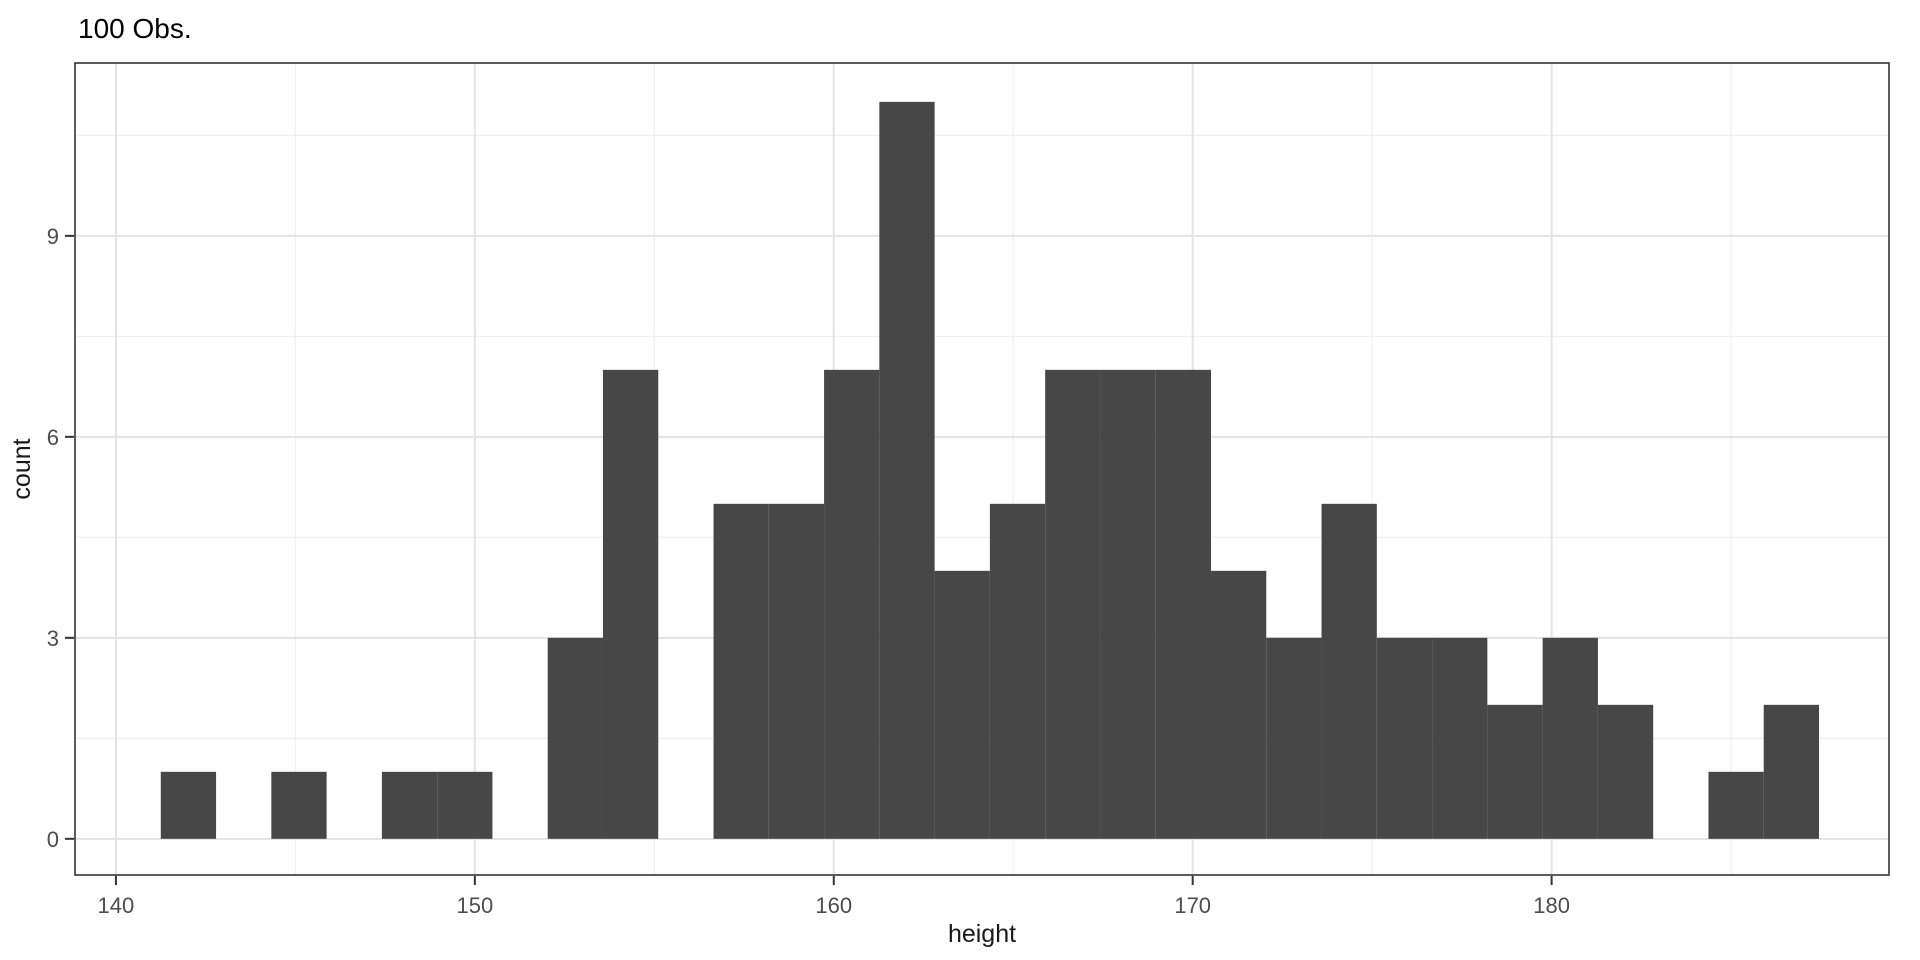 The width and height of the screenshot is (1920, 960). What do you see at coordinates (1551, 905) in the screenshot?
I see `x-tick-label: 180` at bounding box center [1551, 905].